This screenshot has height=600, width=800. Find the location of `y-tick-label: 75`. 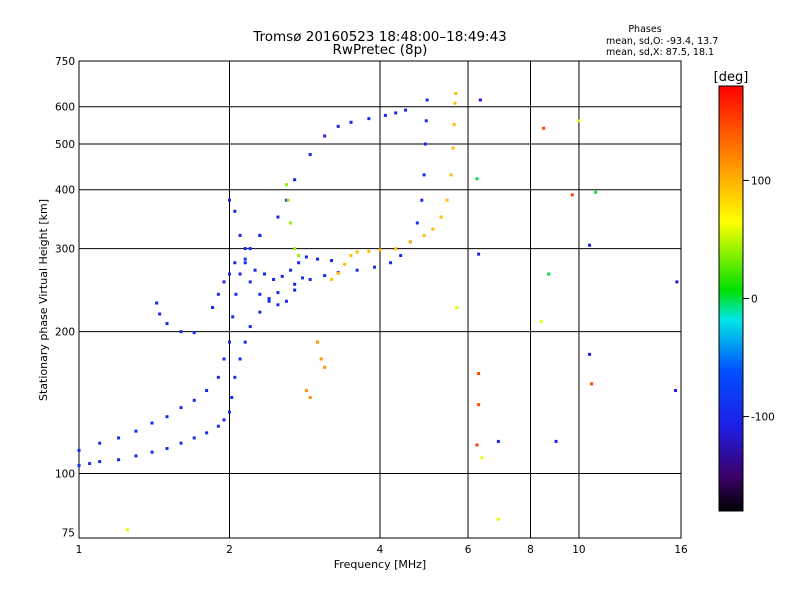

y-tick-label: 75 is located at coordinates (68, 533).